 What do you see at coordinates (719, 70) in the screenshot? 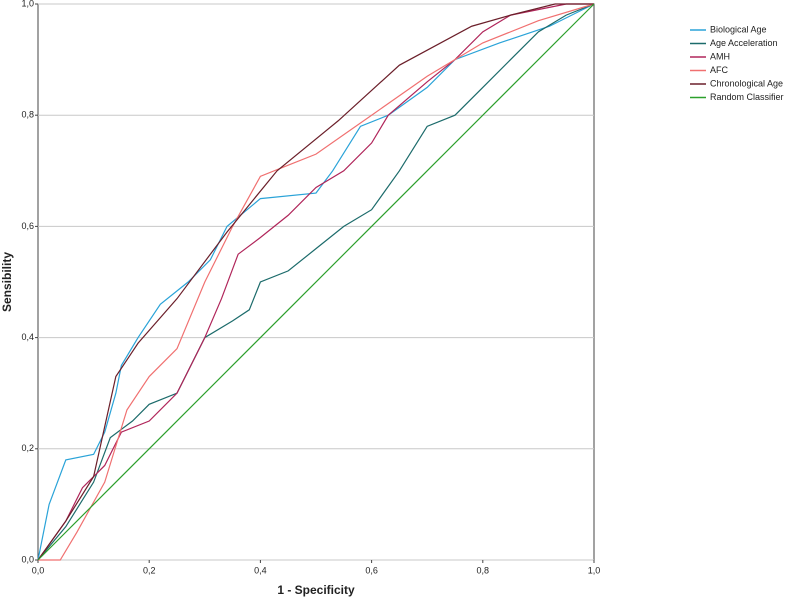
I see `legend-label: AFC` at bounding box center [719, 70].